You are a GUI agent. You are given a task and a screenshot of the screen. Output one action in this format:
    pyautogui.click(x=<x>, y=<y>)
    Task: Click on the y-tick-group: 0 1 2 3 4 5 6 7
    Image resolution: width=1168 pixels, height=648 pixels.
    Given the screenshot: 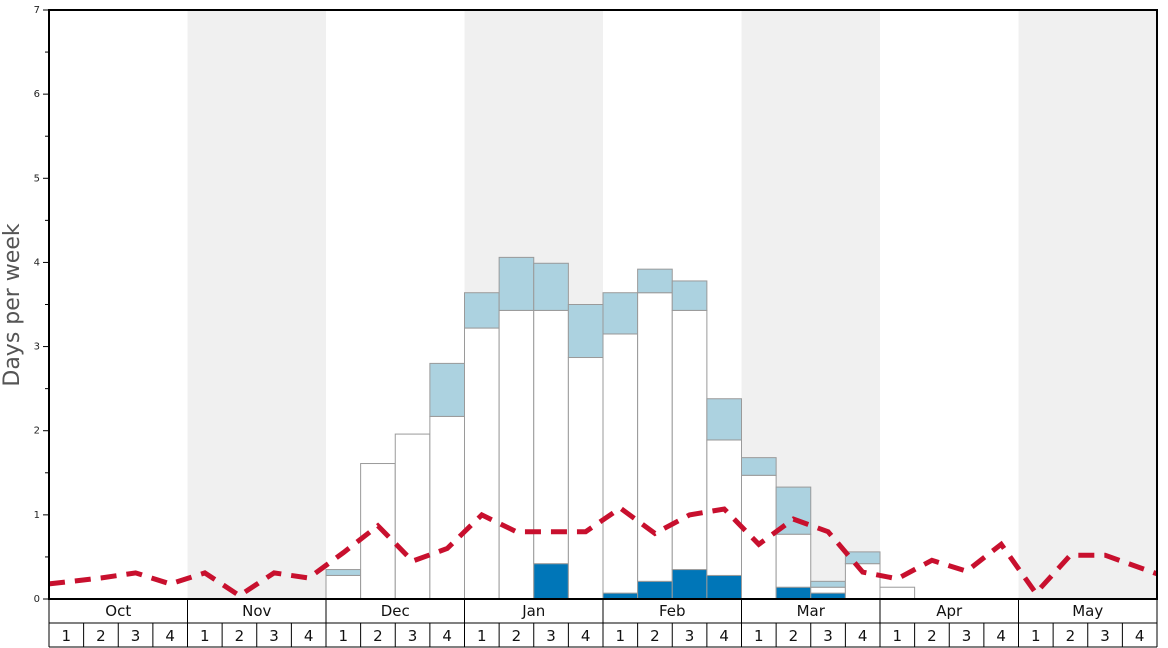 What is the action you would take?
    pyautogui.click(x=41, y=305)
    